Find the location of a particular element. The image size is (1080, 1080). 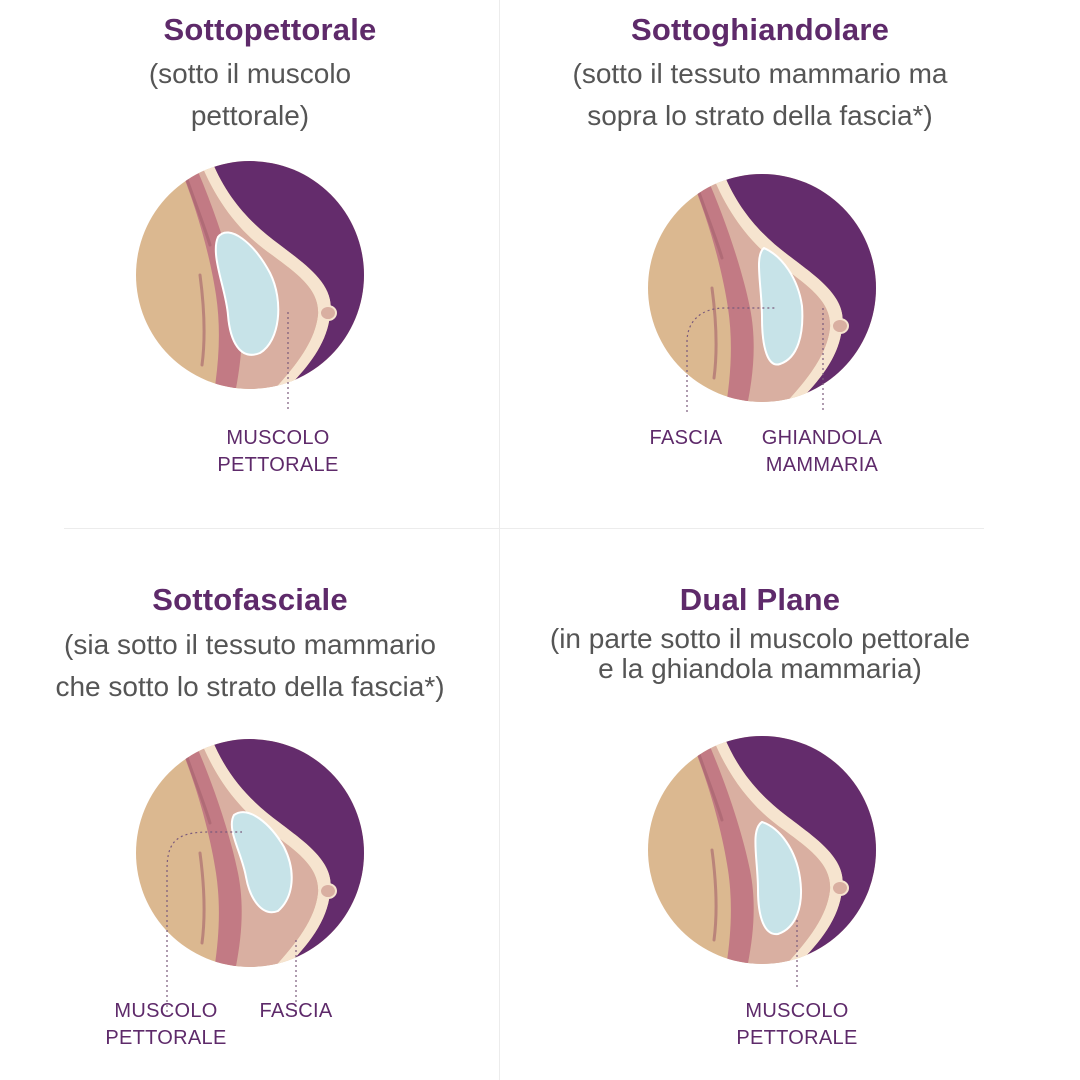

panel-title: Sottofasciale is located at coordinates (250, 599).